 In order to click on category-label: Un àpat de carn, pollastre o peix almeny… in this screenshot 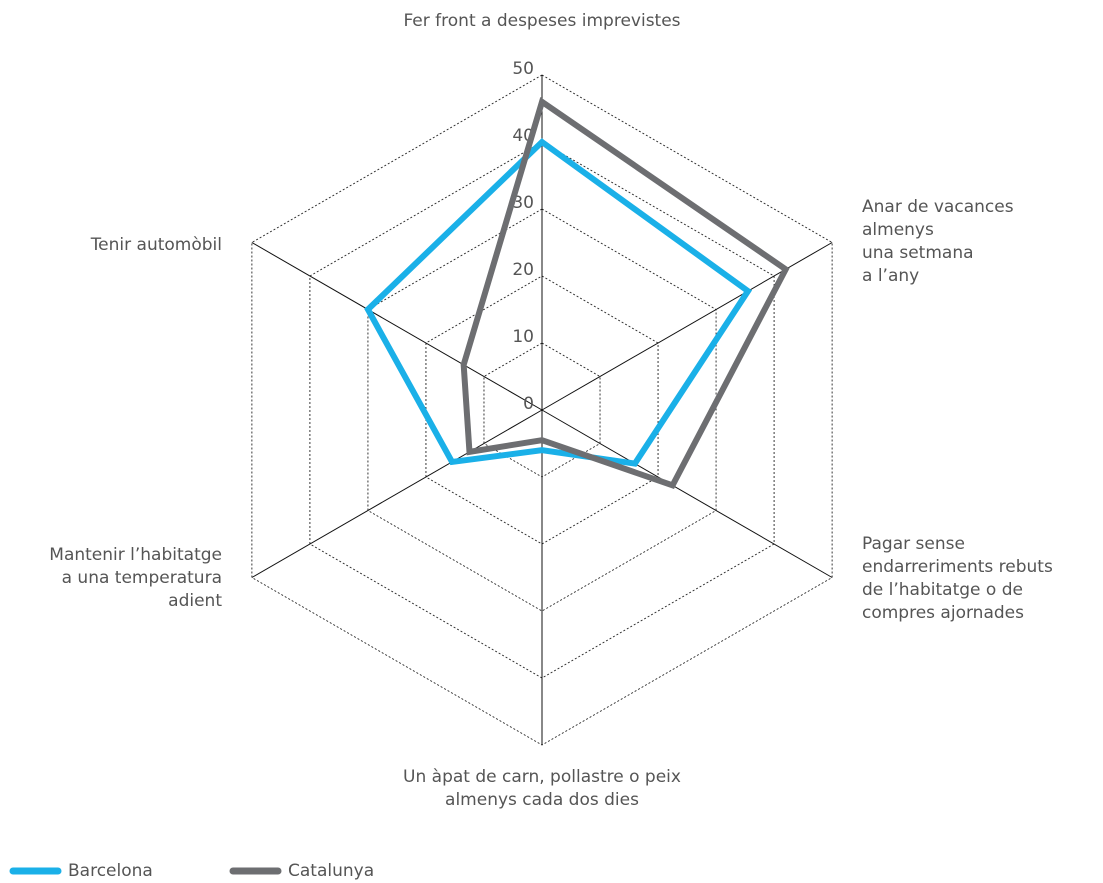, I will do `click(542, 788)`.